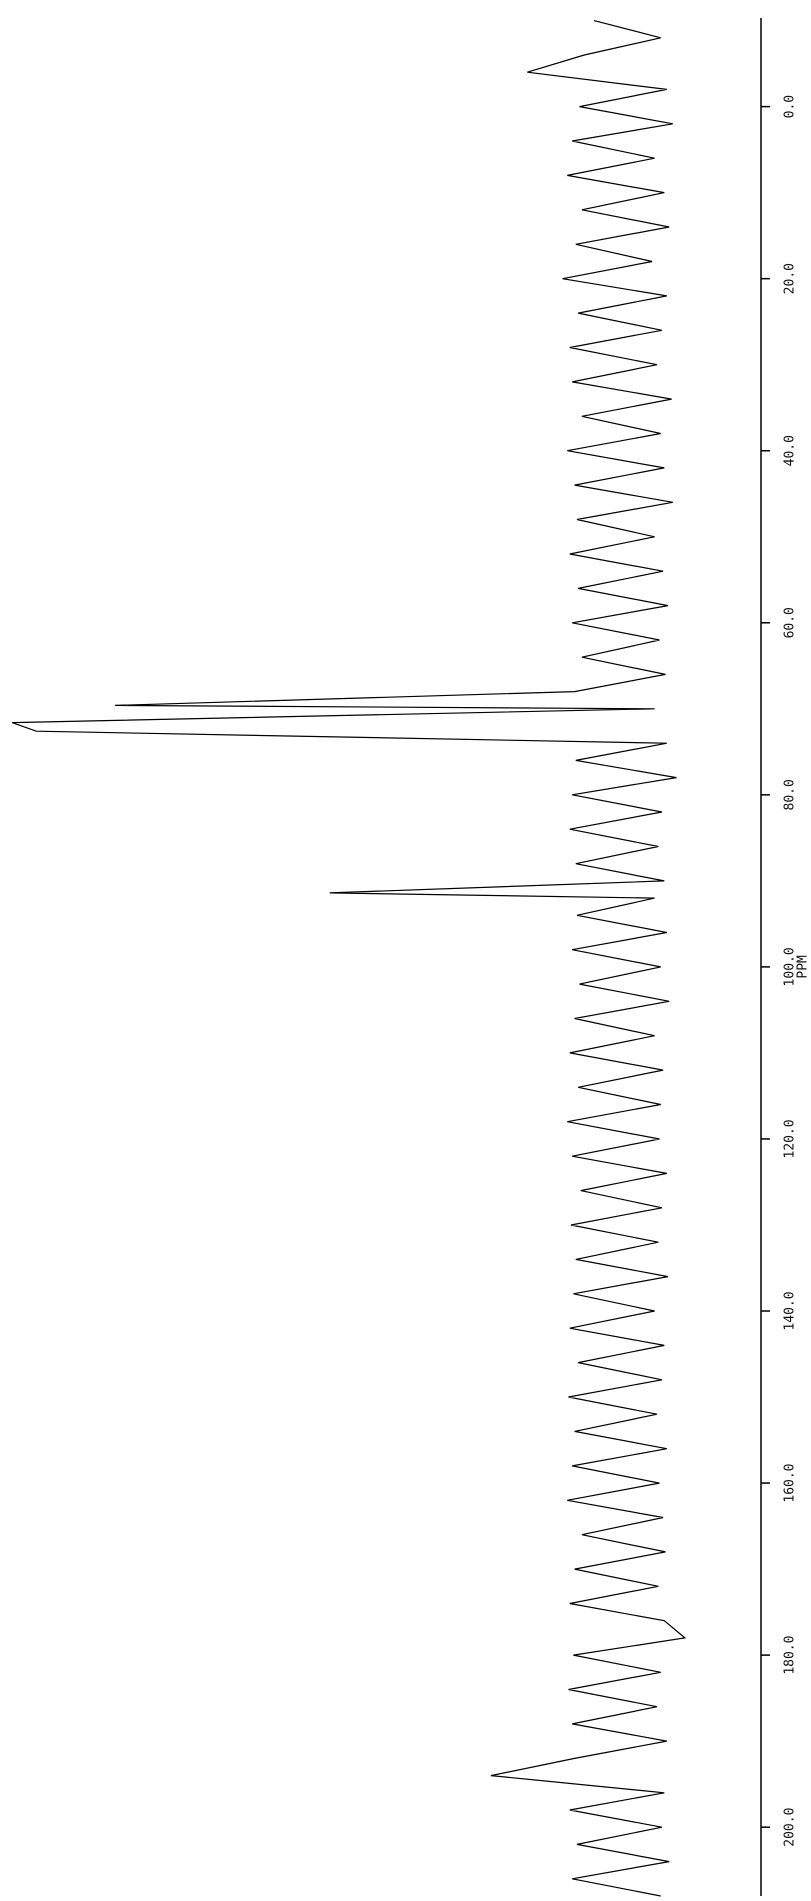  Describe the element at coordinates (790, 1827) in the screenshot. I see `x-tick-label: 200.0` at that location.